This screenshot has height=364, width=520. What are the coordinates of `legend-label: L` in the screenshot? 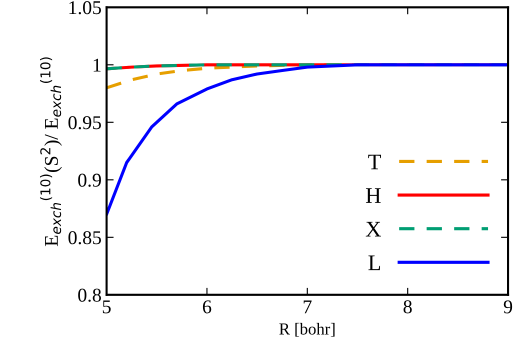 It's located at (374, 263).